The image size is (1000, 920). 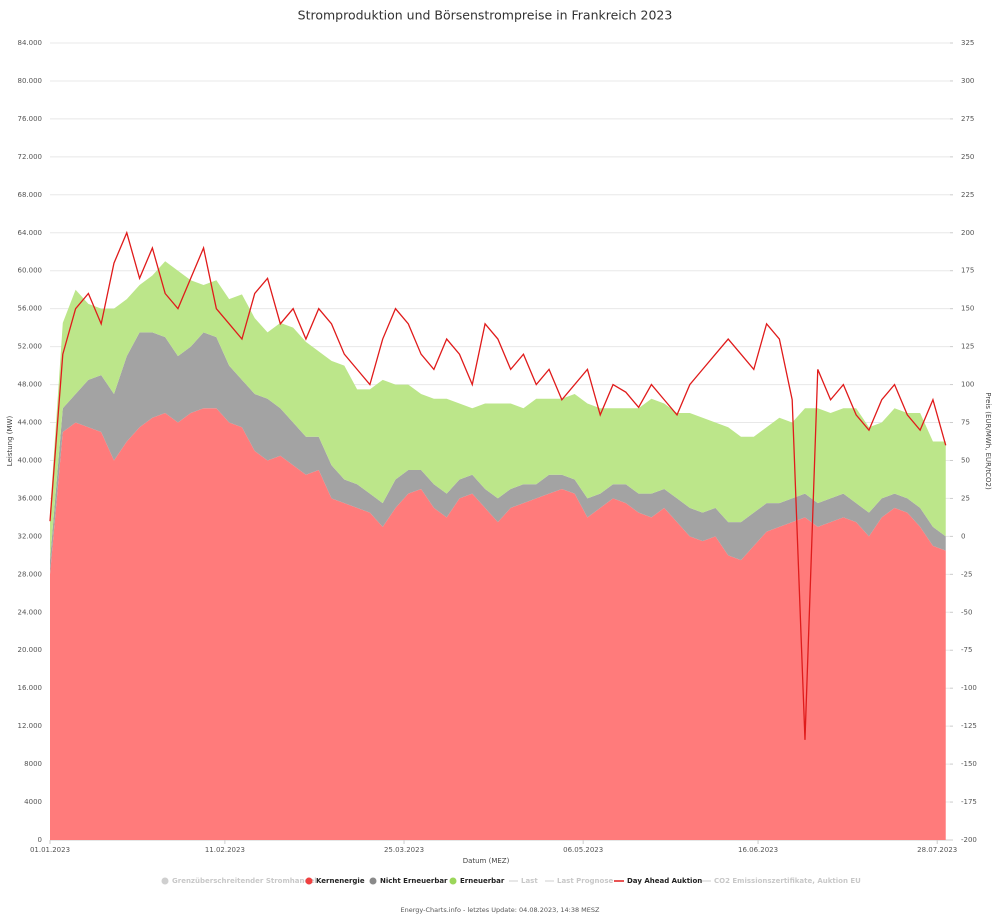 What do you see at coordinates (404, 850) in the screenshot?
I see `x-tick-label: 25.03.2023` at bounding box center [404, 850].